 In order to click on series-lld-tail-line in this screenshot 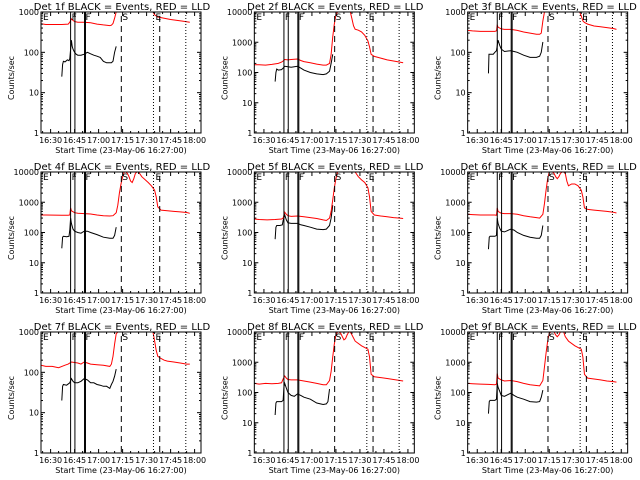, I will do `click(171, 348)`.